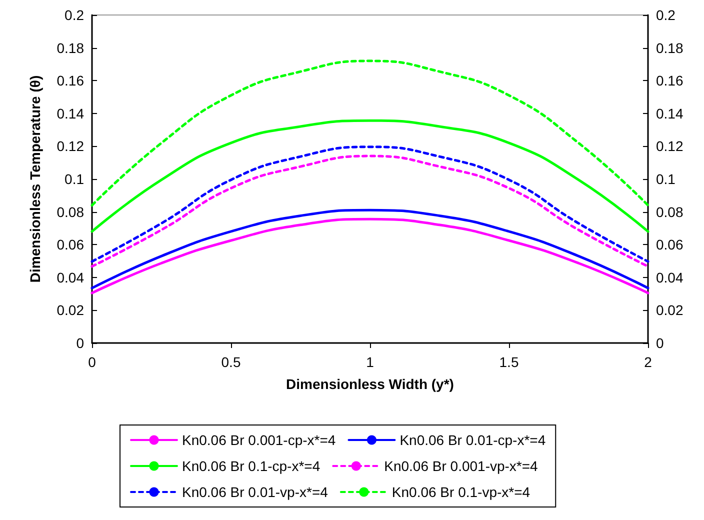 The width and height of the screenshot is (704, 520). I want to click on legend-label: Kn0.06 Br 0.01-vp-x*=4, so click(255, 492).